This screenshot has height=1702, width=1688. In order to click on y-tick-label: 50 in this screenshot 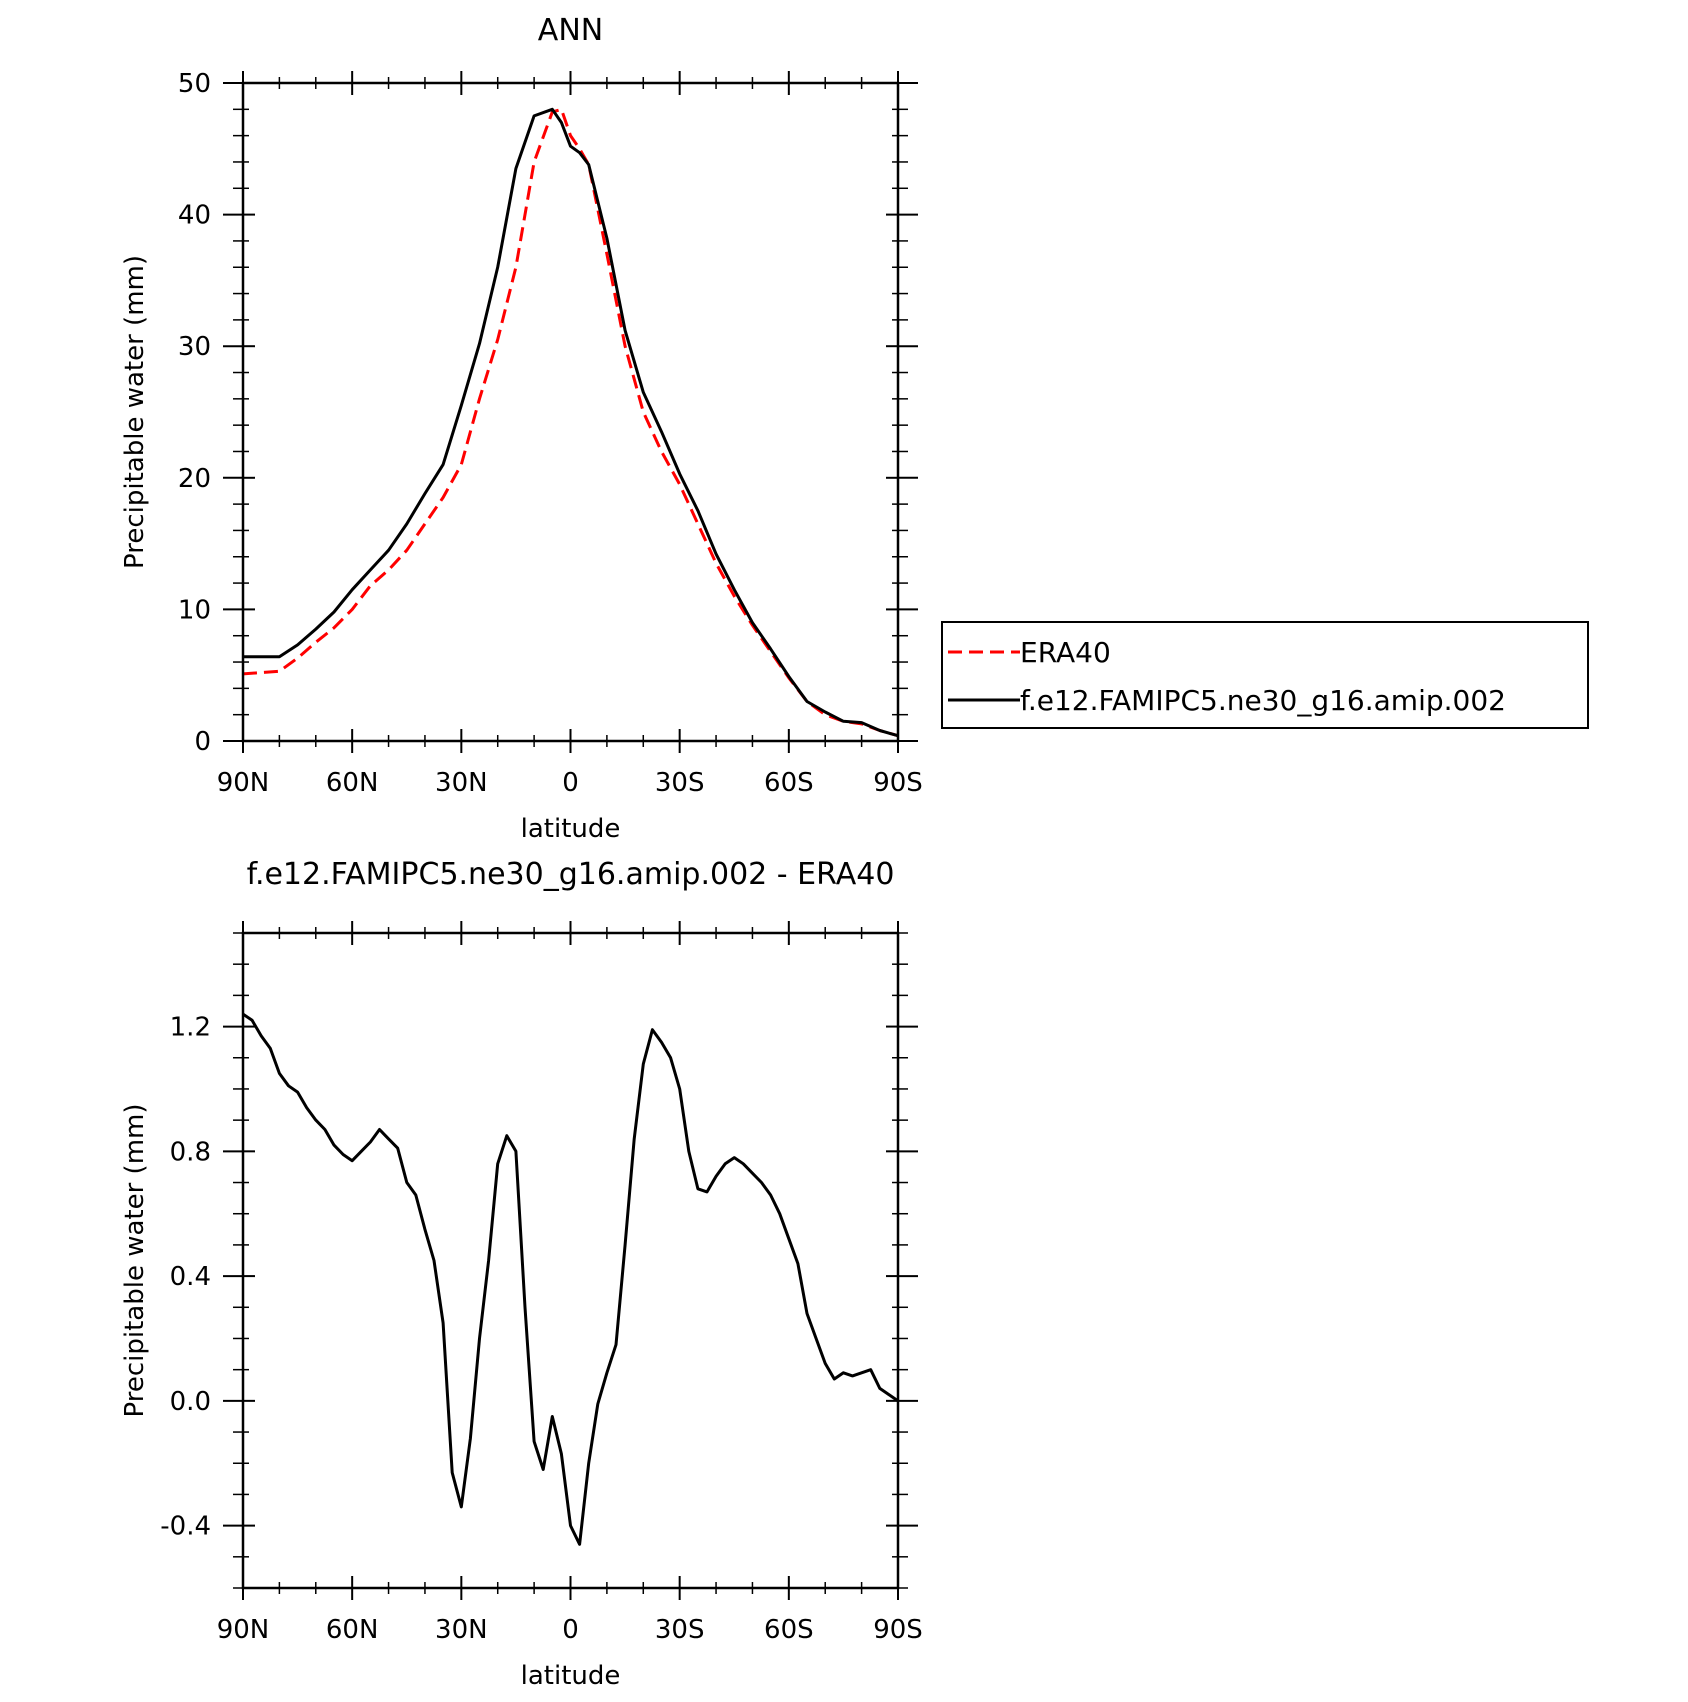, I will do `click(194, 84)`.